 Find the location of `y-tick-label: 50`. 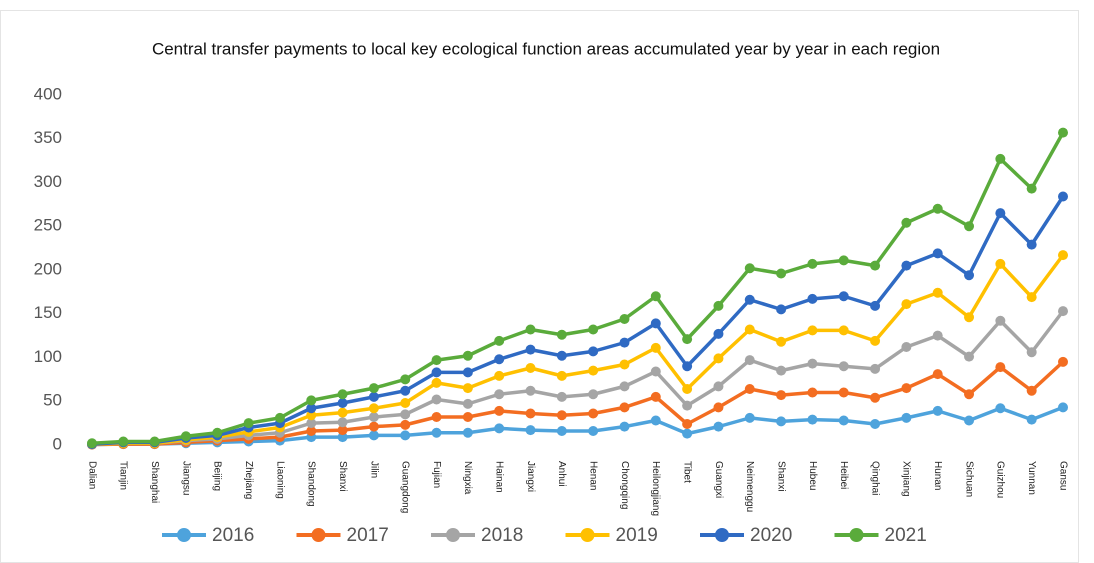

y-tick-label: 50 is located at coordinates (52, 400).